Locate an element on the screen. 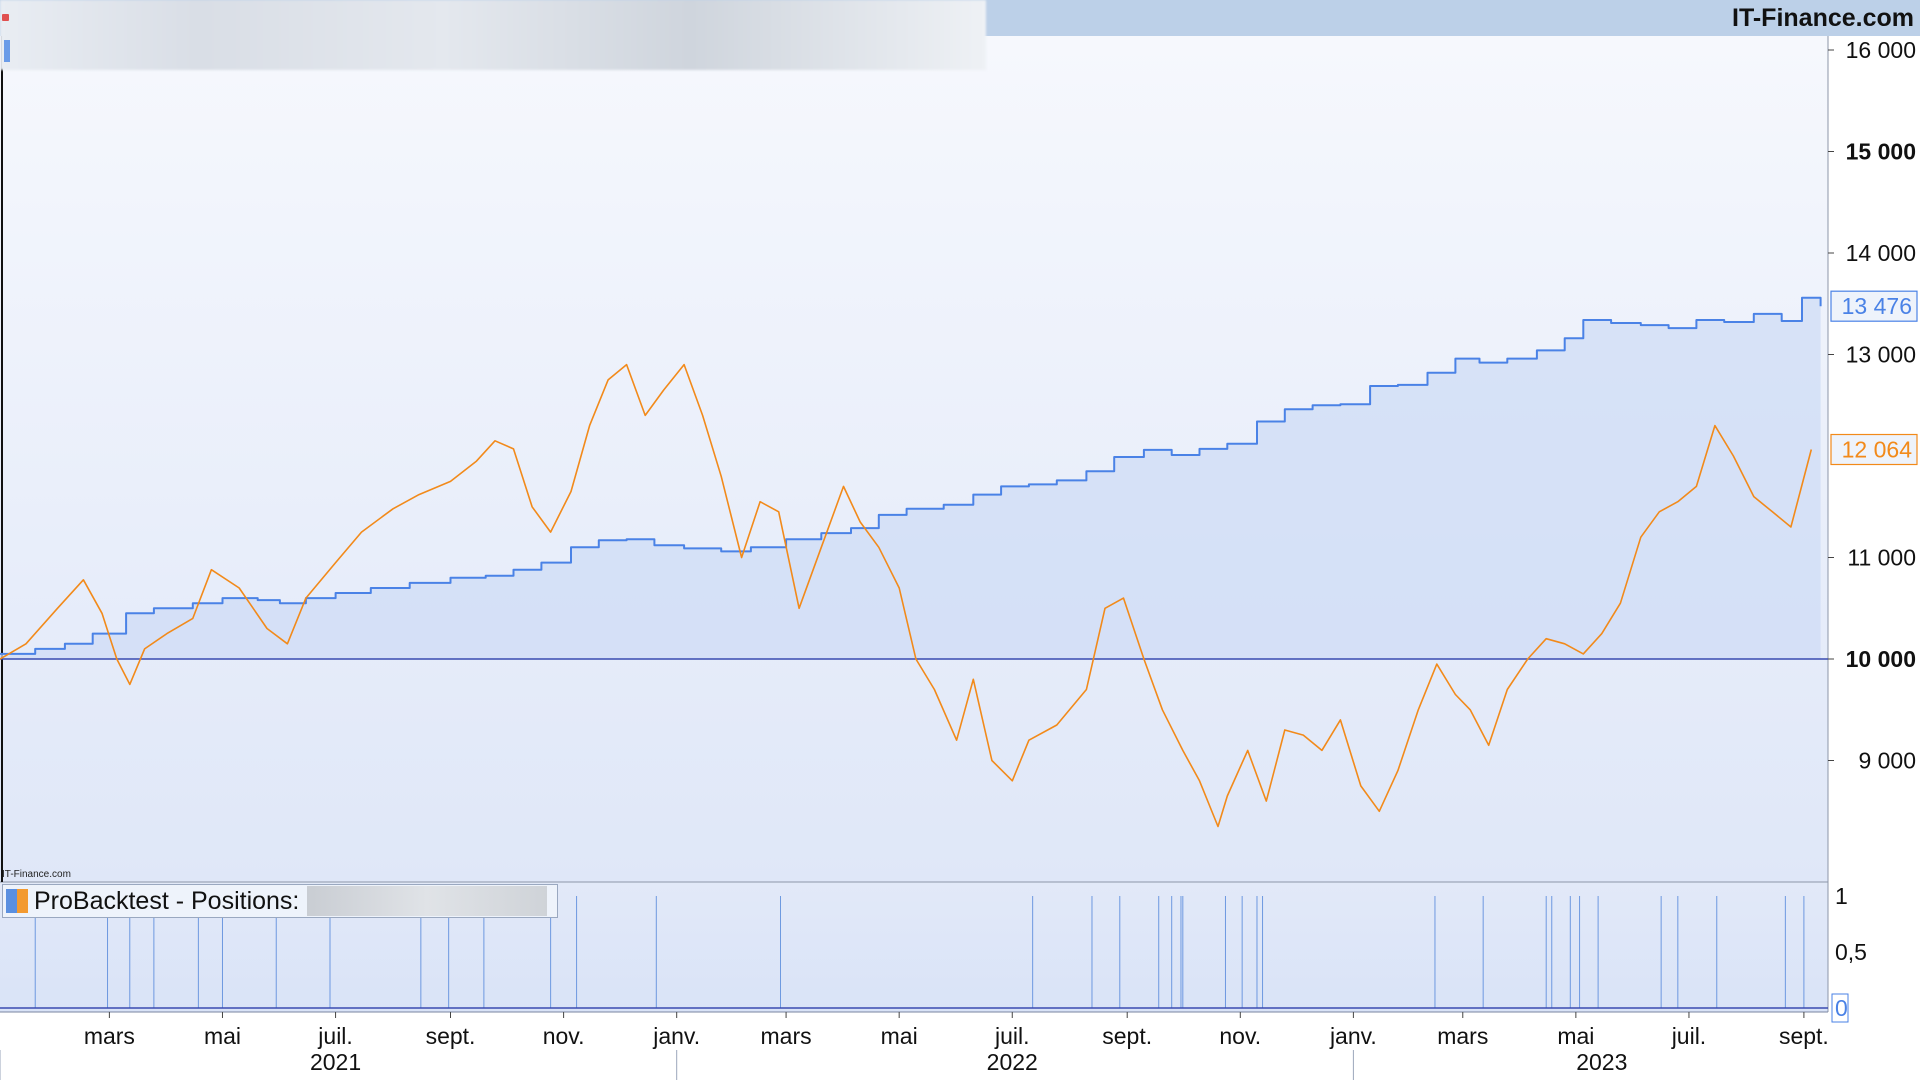  x-year-label: 2023 is located at coordinates (1601, 1062).